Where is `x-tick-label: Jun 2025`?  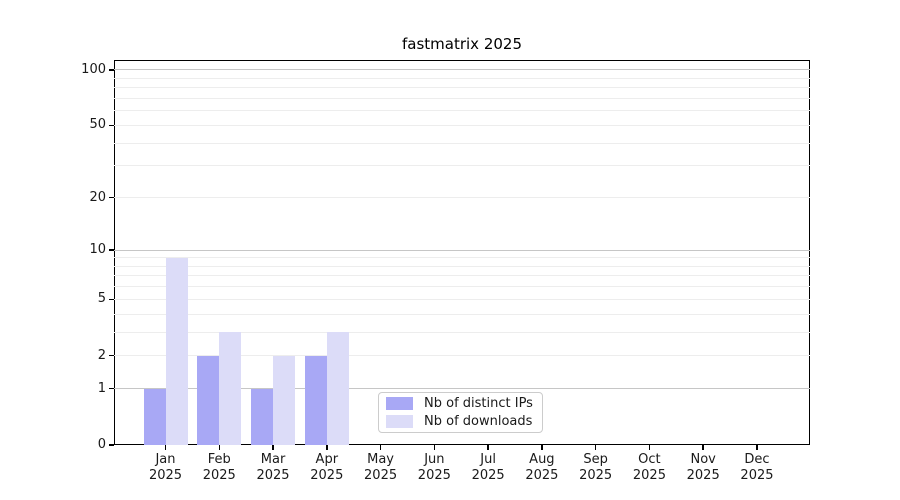 x-tick-label: Jun 2025 is located at coordinates (434, 468).